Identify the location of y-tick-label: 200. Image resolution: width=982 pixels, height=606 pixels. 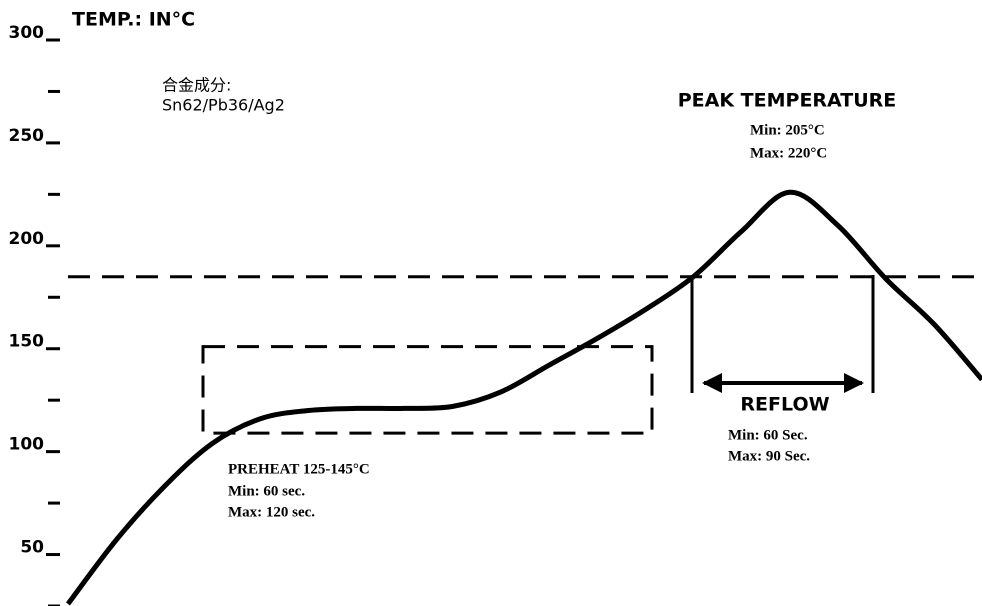
(27, 239).